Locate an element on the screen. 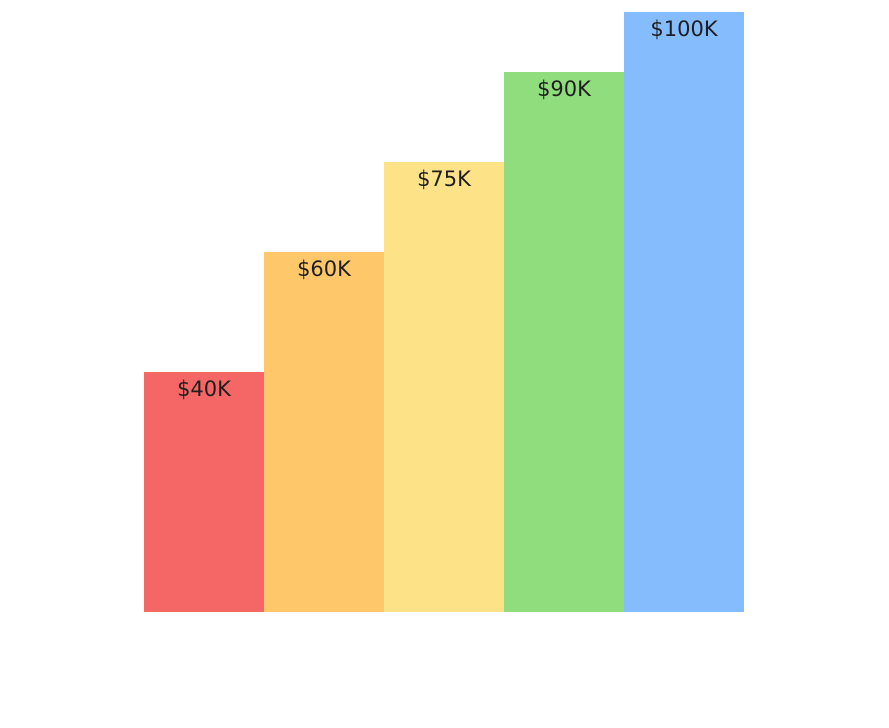  bar-value-label-2: $60K is located at coordinates (324, 269).